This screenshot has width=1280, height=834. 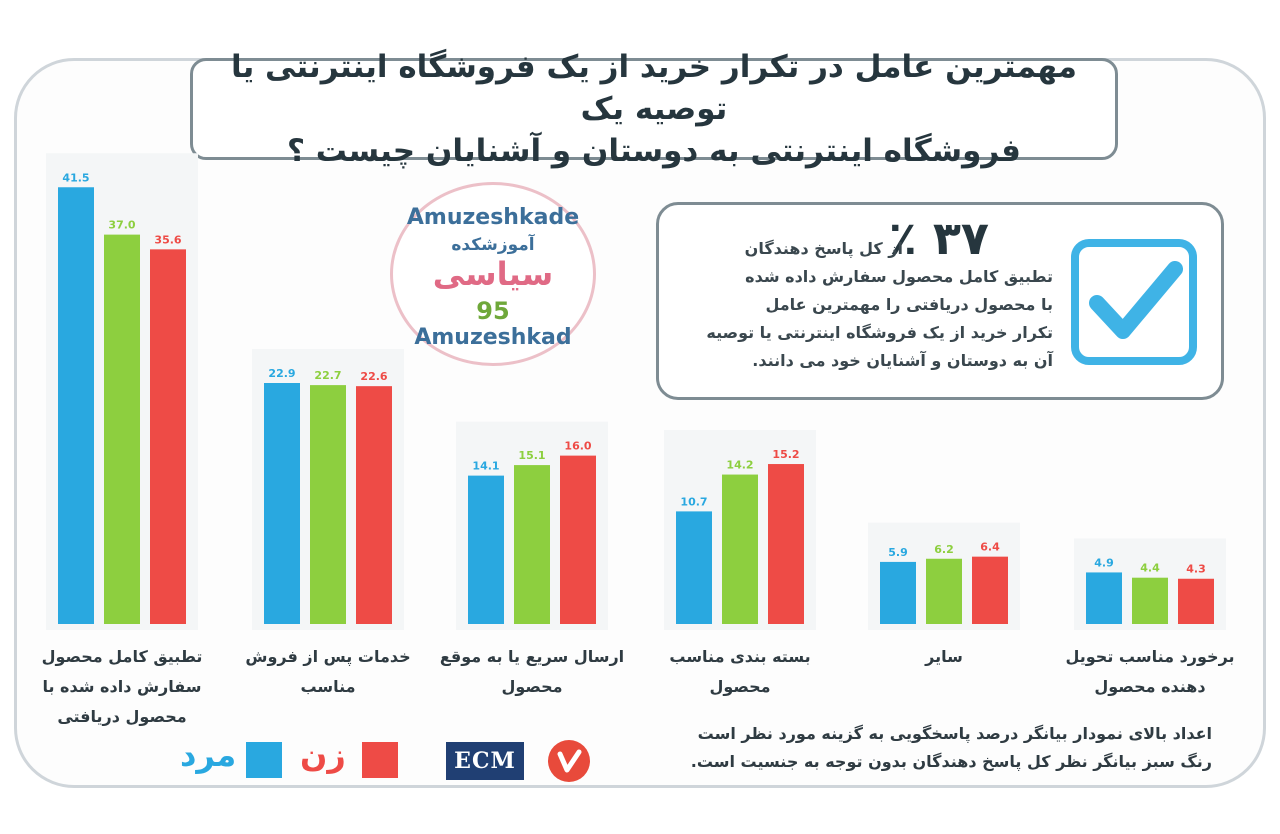 I want to click on bar-value-label: 6.4, so click(x=990, y=547).